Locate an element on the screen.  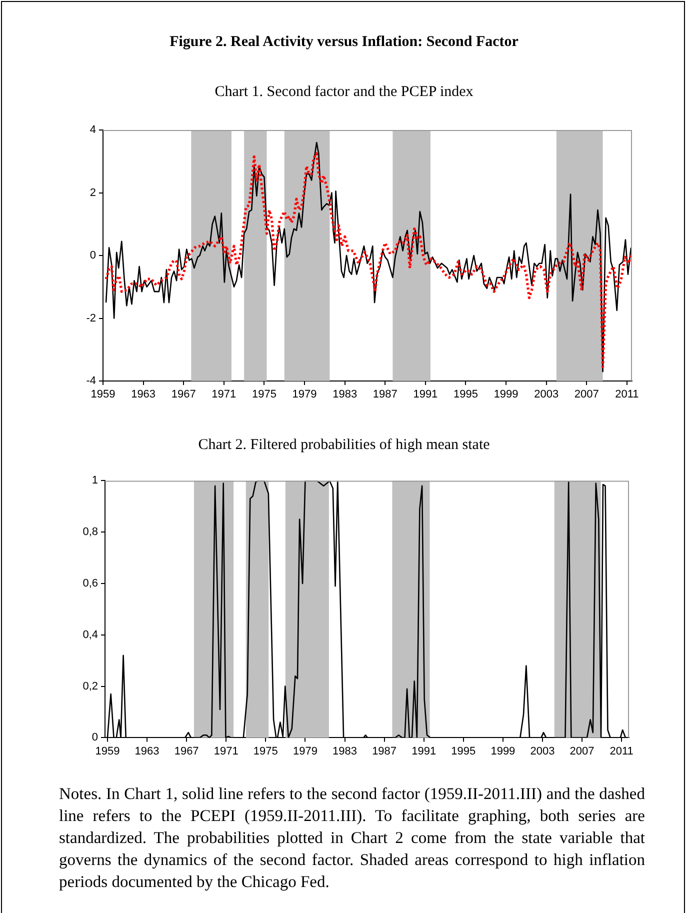
y-tick-label: 0,2 is located at coordinates (90, 686).